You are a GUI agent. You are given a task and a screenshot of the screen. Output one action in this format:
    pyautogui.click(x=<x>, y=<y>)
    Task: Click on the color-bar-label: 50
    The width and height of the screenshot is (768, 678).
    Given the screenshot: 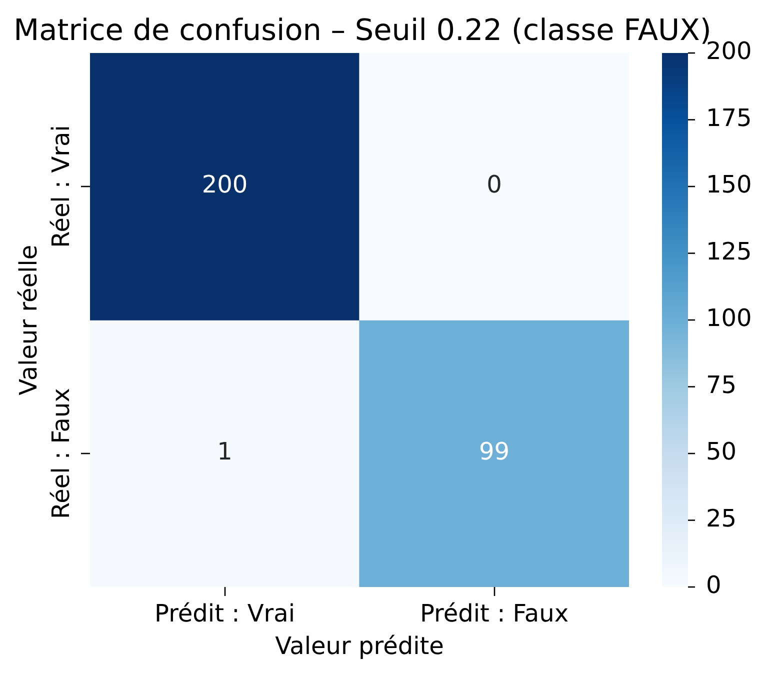 What is the action you would take?
    pyautogui.click(x=721, y=452)
    